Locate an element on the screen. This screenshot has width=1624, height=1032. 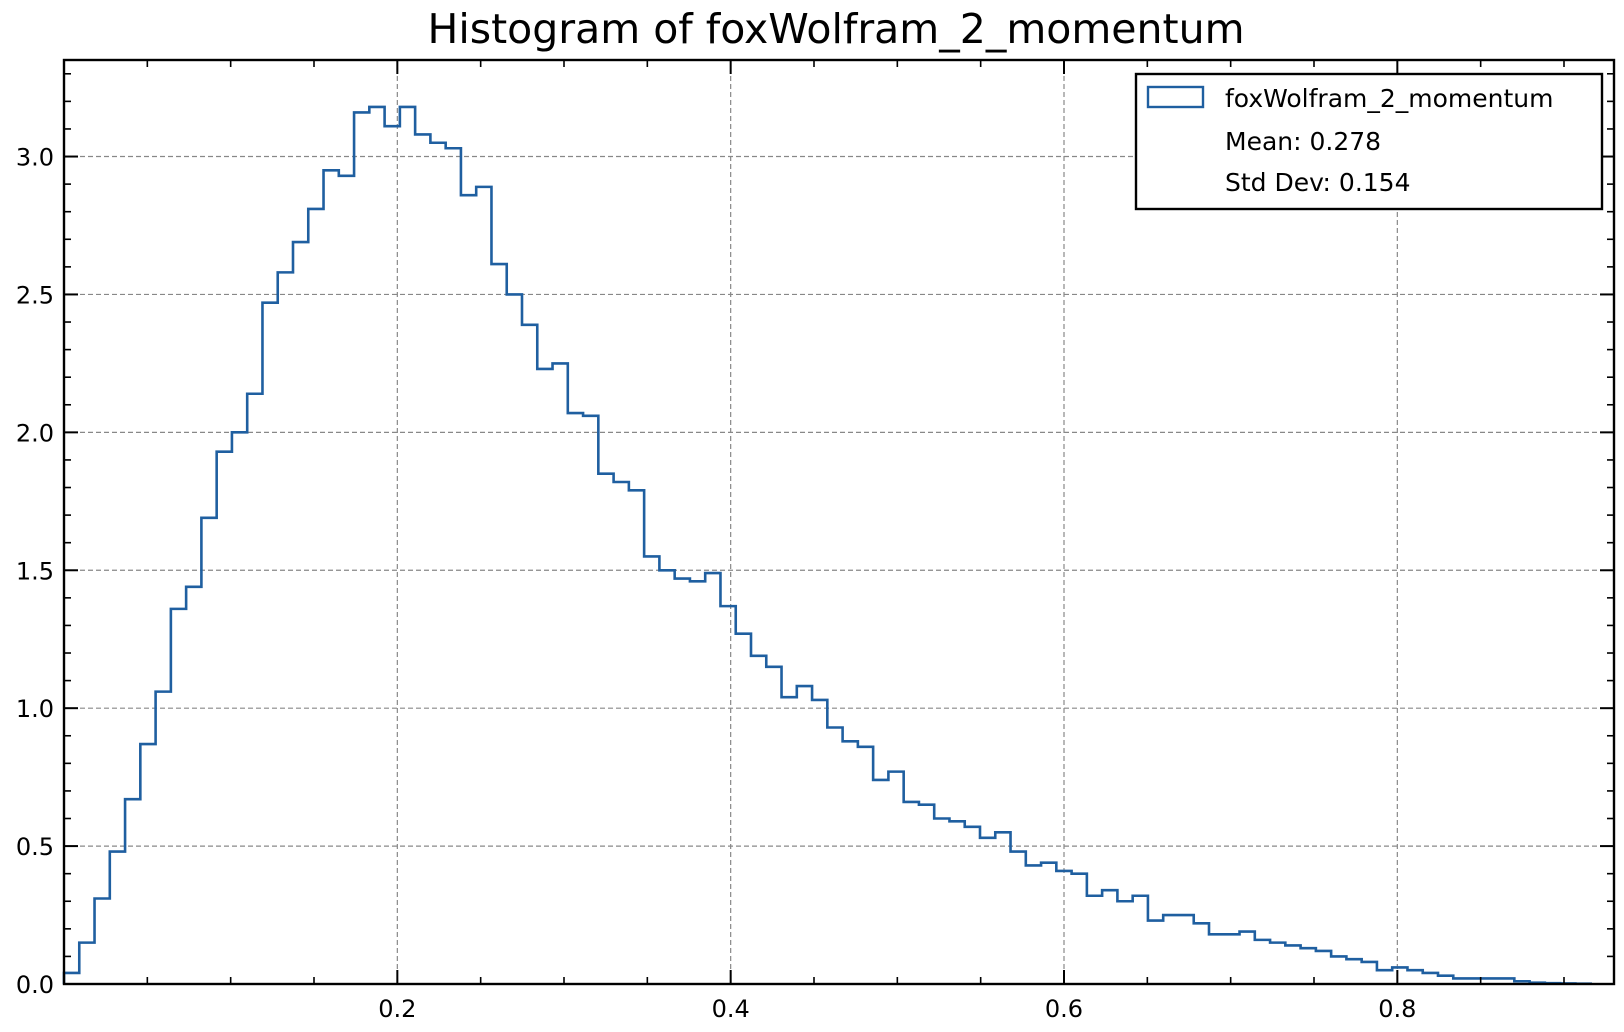
chart-title: Histogram of foxWolfram_2_momentum is located at coordinates (835, 29).